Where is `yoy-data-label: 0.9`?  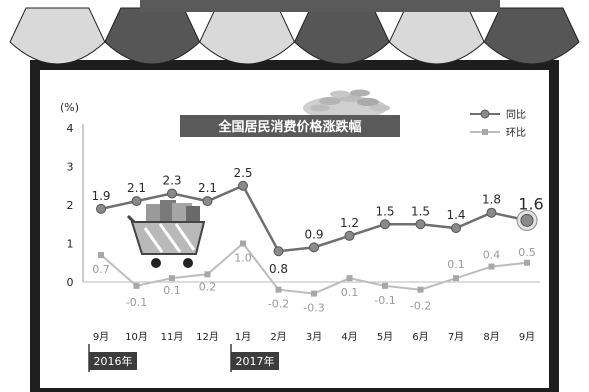
yoy-data-label: 0.9 is located at coordinates (313, 234).